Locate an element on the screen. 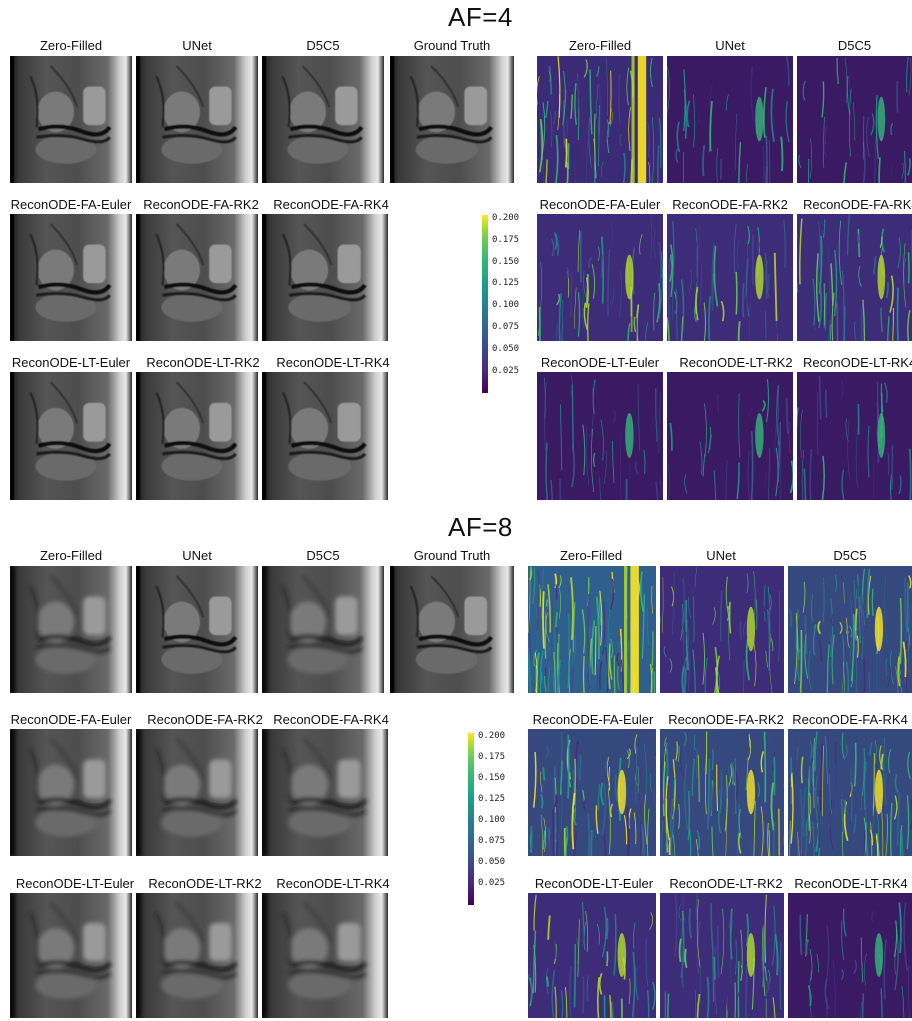 This screenshot has width=912, height=1021. label-af8-mri-unet: UNet is located at coordinates (197, 555).